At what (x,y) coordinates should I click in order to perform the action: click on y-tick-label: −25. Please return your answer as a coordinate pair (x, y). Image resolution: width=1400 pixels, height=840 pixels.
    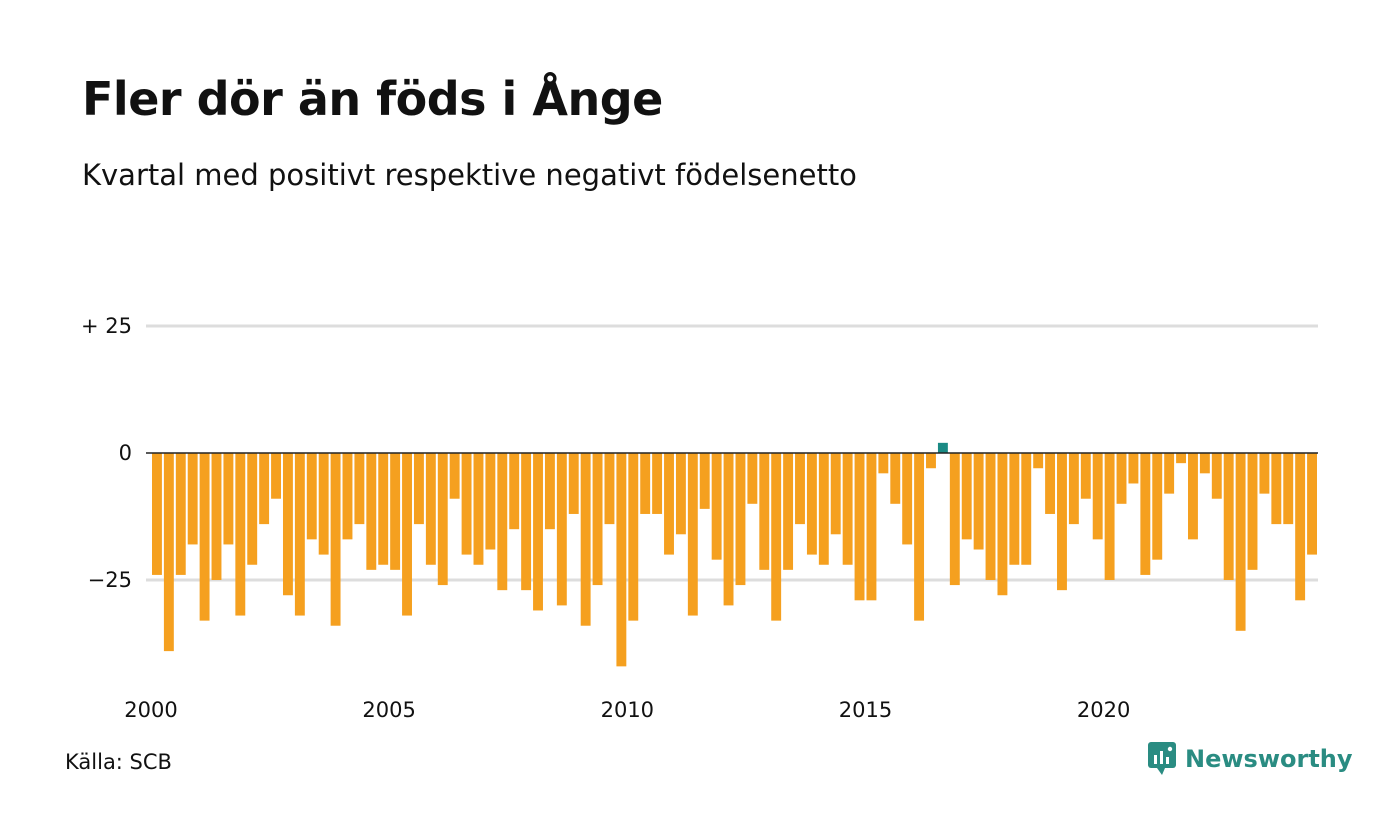
    Looking at the image, I should click on (110, 580).